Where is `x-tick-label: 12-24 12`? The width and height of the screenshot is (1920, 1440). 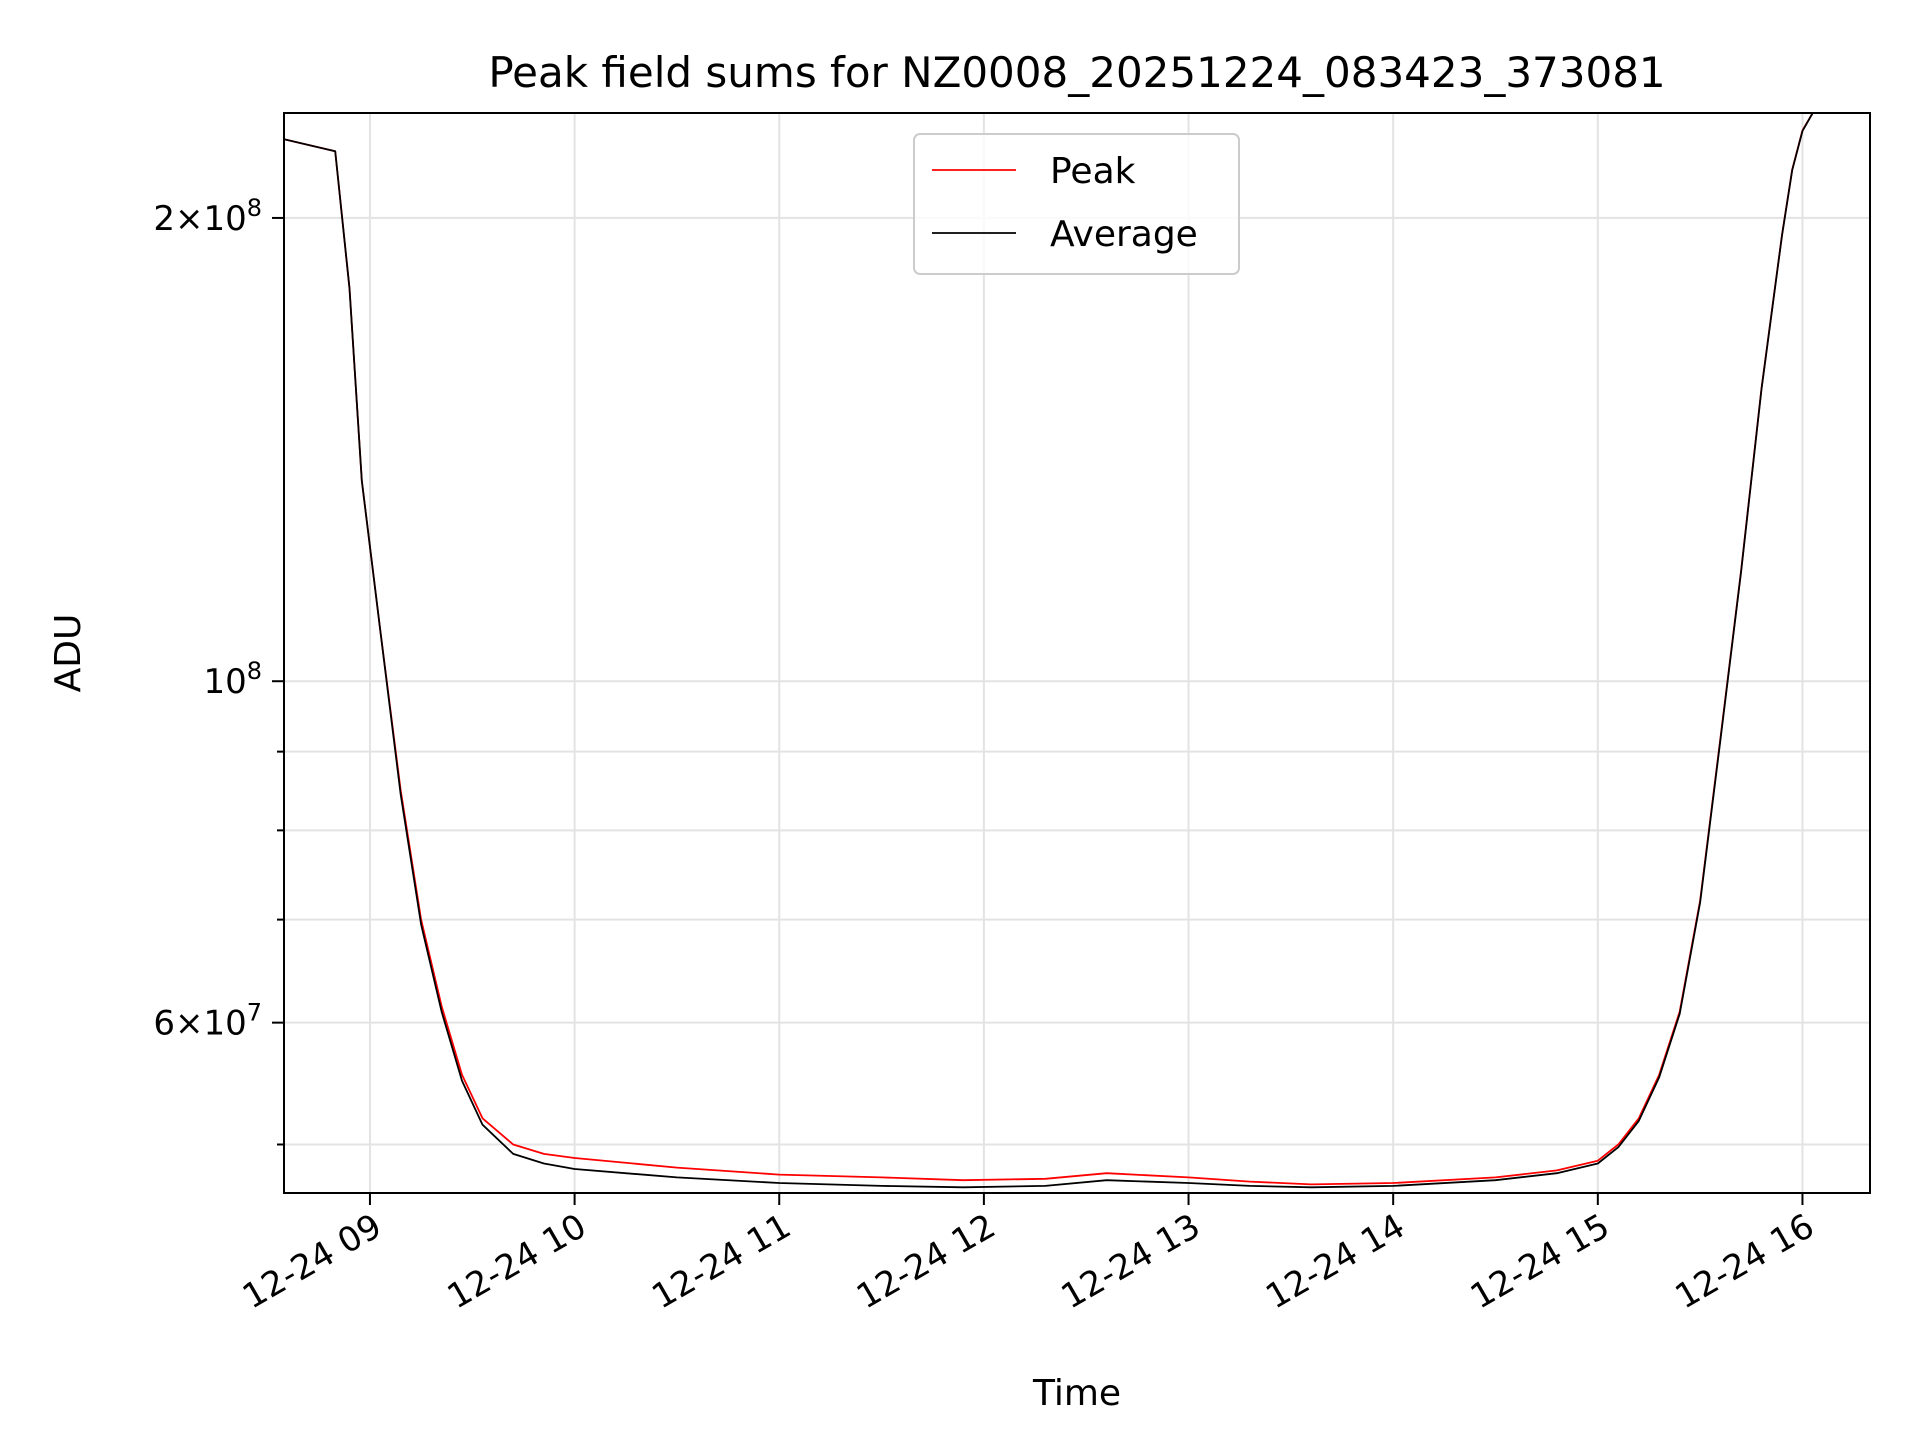
x-tick-label: 12-24 12 is located at coordinates (926, 1261).